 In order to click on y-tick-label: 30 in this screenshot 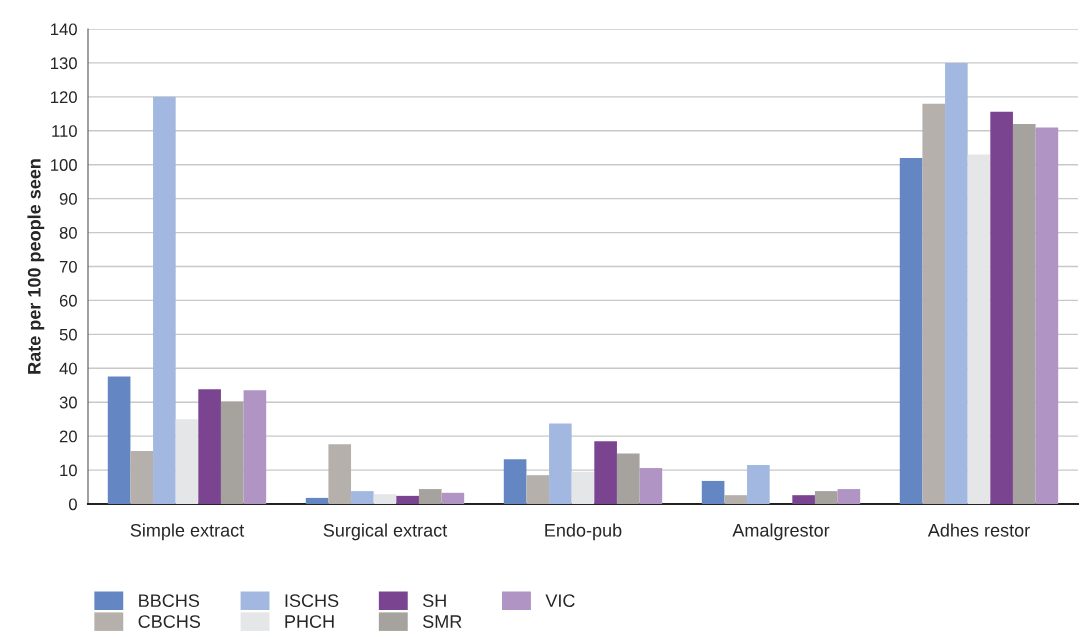, I will do `click(68, 402)`.